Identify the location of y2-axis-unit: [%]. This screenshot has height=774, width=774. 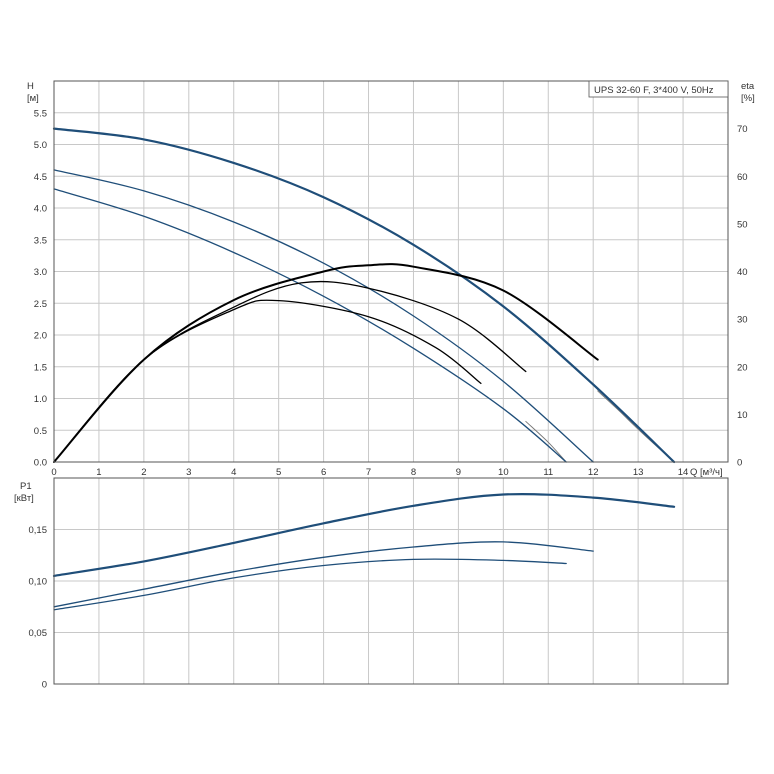
(748, 98).